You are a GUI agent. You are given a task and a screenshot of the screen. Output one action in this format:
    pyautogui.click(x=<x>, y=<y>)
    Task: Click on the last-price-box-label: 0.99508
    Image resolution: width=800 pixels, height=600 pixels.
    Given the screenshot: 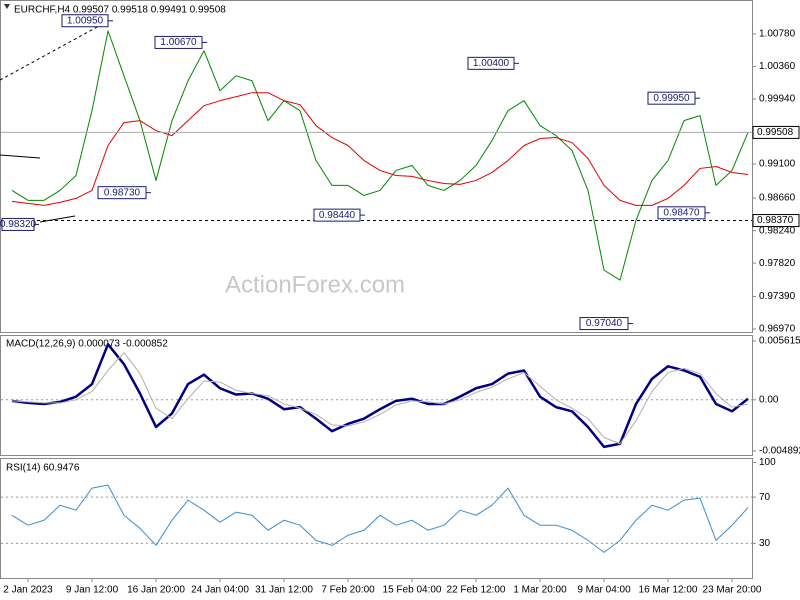 What is the action you would take?
    pyautogui.click(x=775, y=132)
    